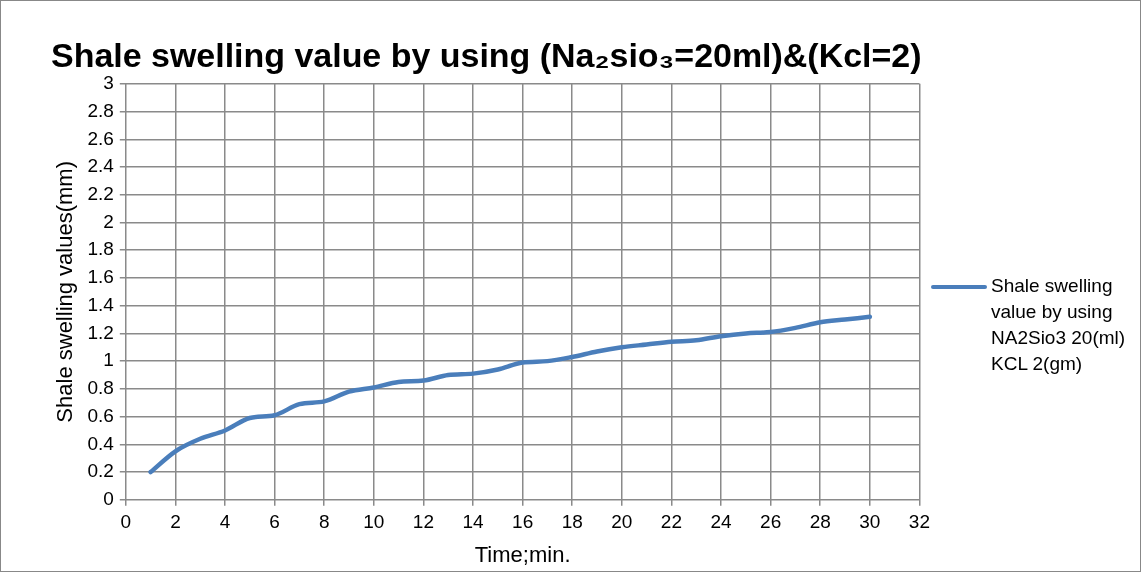 The width and height of the screenshot is (1141, 572). I want to click on y-tick-label: 0.4, so click(101, 443).